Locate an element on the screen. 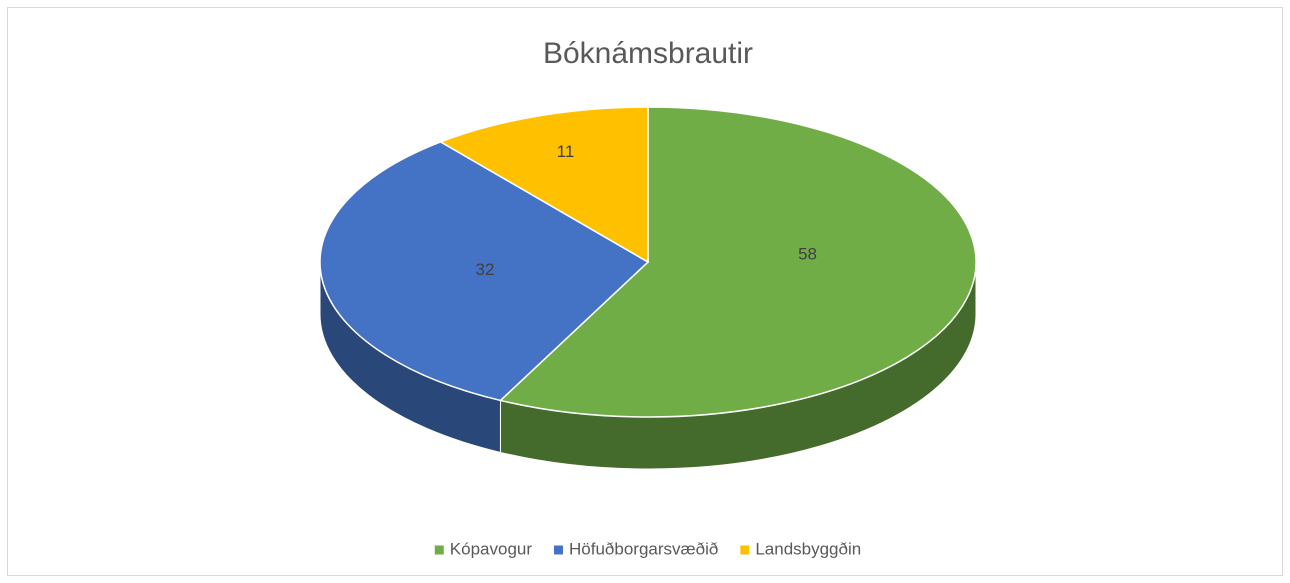  value-labels: 58 32 11 is located at coordinates (647, 210).